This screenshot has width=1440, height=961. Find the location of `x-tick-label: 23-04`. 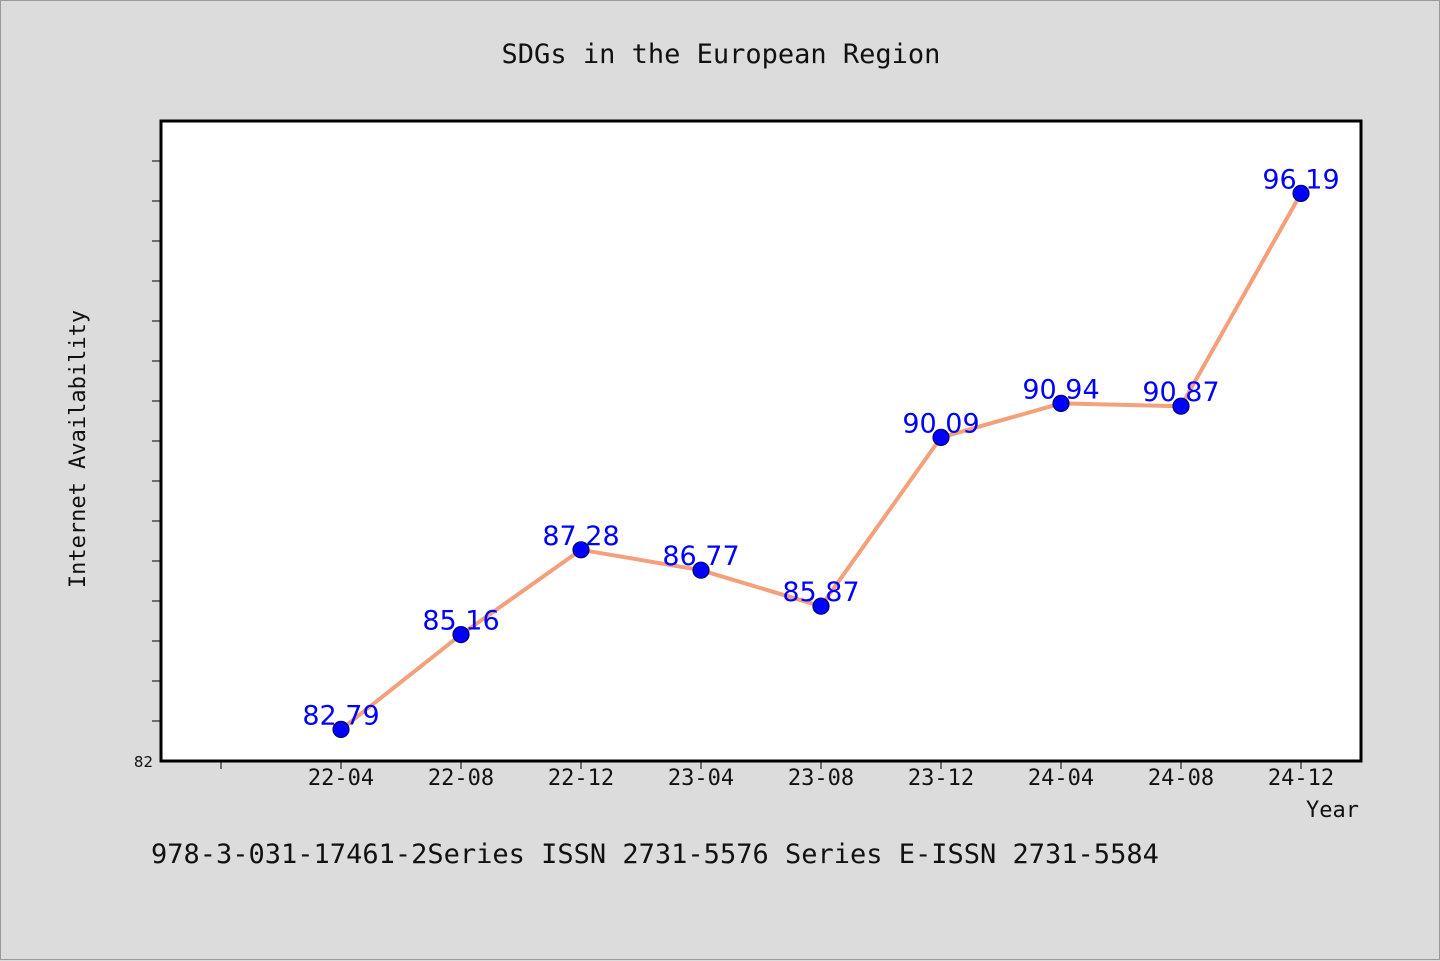

x-tick-label: 23-04 is located at coordinates (701, 778).